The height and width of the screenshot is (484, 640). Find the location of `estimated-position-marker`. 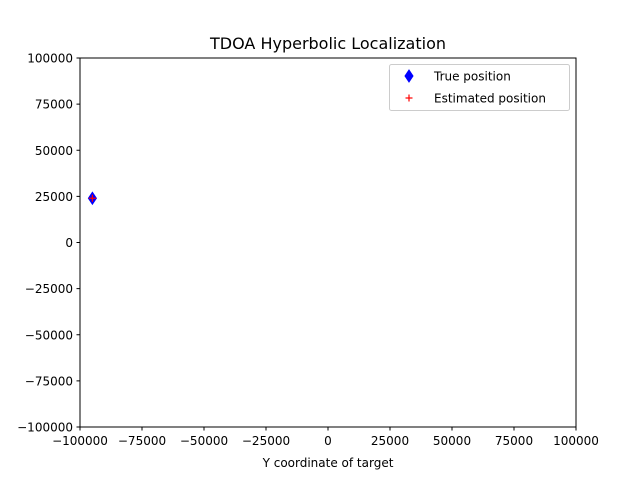

estimated-position-marker is located at coordinates (92, 198).